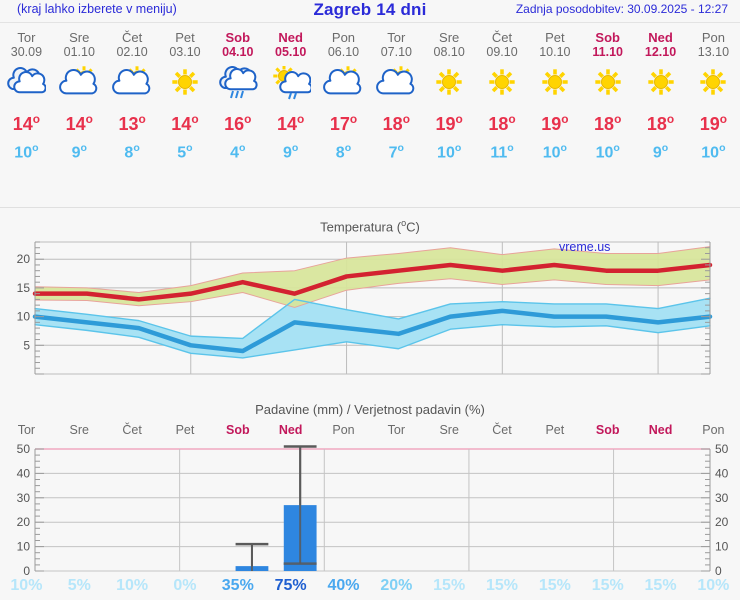  What do you see at coordinates (713, 52) in the screenshot?
I see `day-date: 13.10` at bounding box center [713, 52].